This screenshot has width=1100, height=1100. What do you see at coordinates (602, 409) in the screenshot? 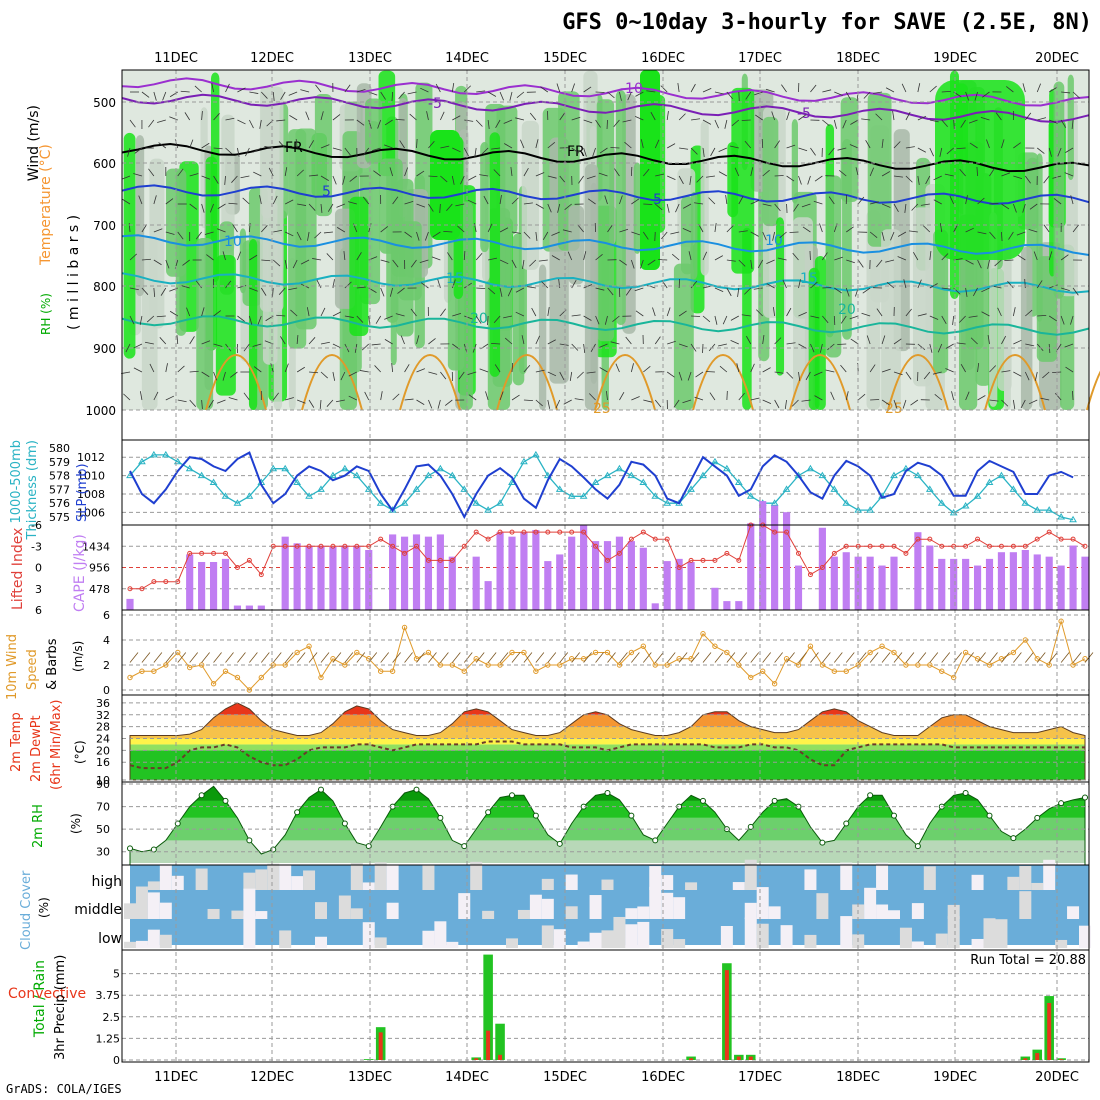
I see `contour-label: 25` at bounding box center [602, 409].